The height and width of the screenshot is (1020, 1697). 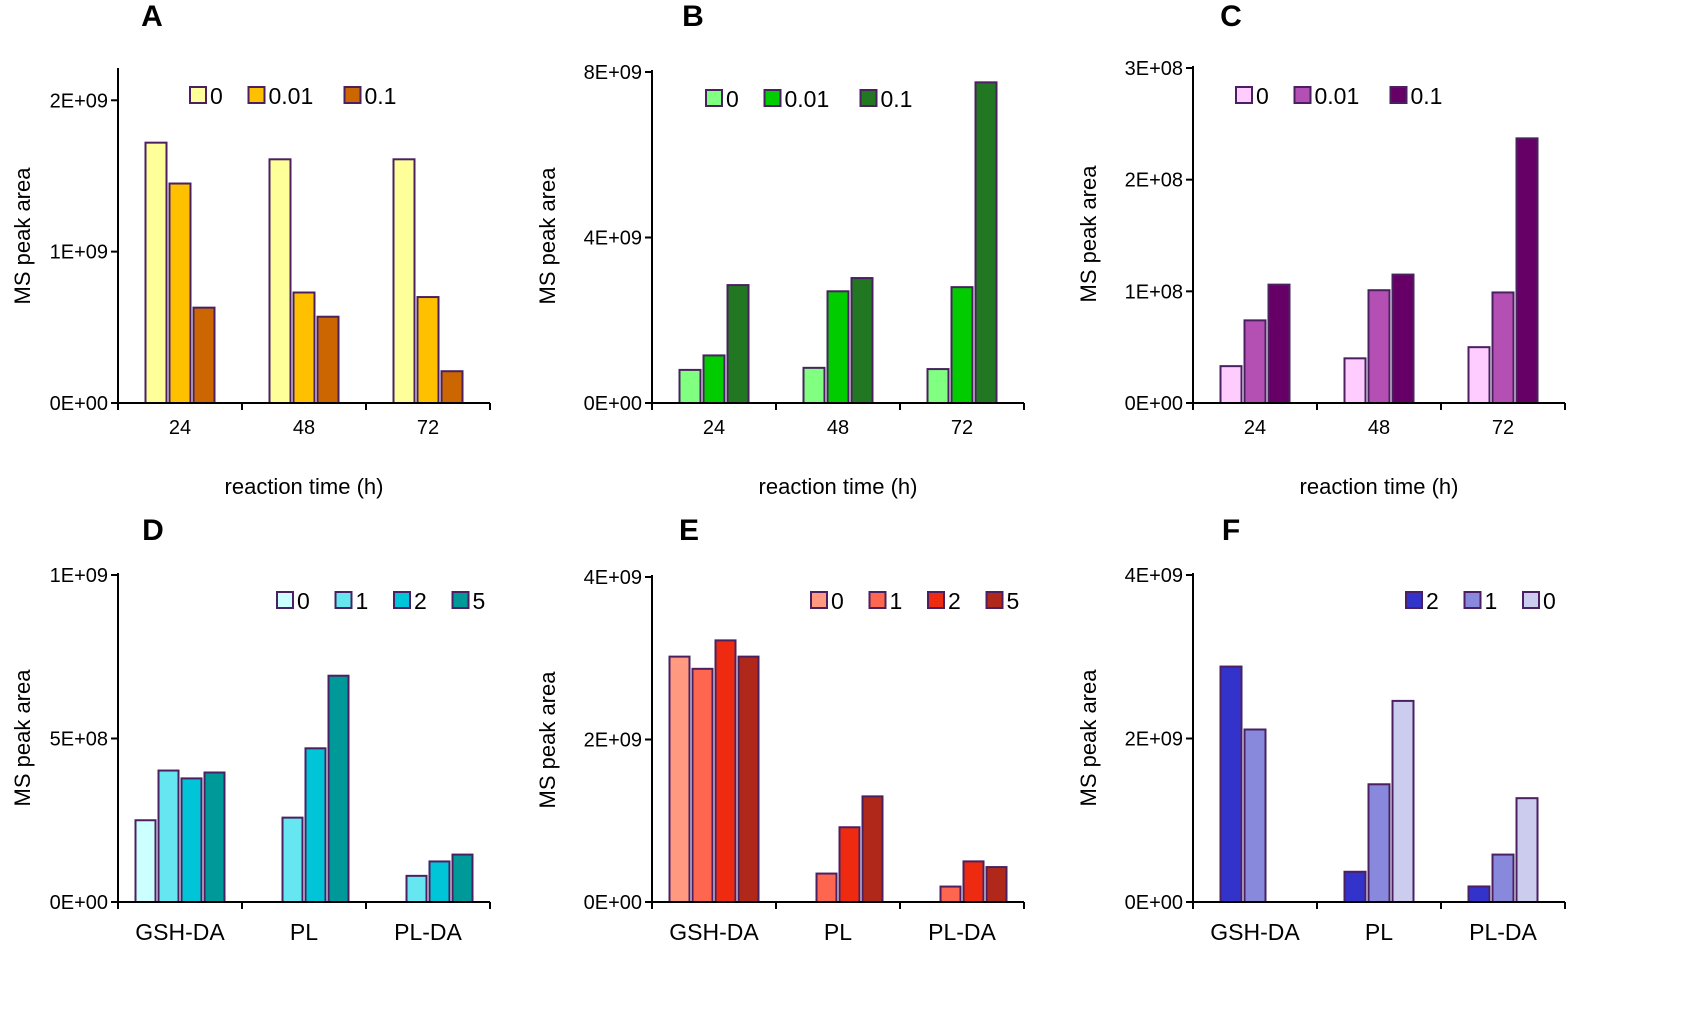 I want to click on y-tick-label: 1E+08, so click(x=1154, y=292).